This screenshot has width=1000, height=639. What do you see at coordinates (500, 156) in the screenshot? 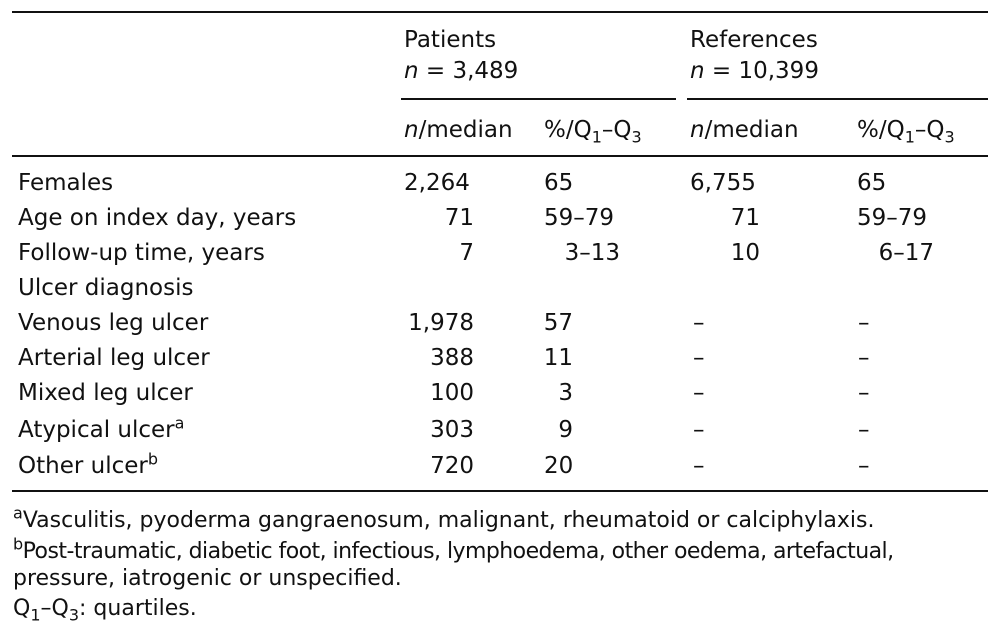
I see `header-bottom-rule` at bounding box center [500, 156].